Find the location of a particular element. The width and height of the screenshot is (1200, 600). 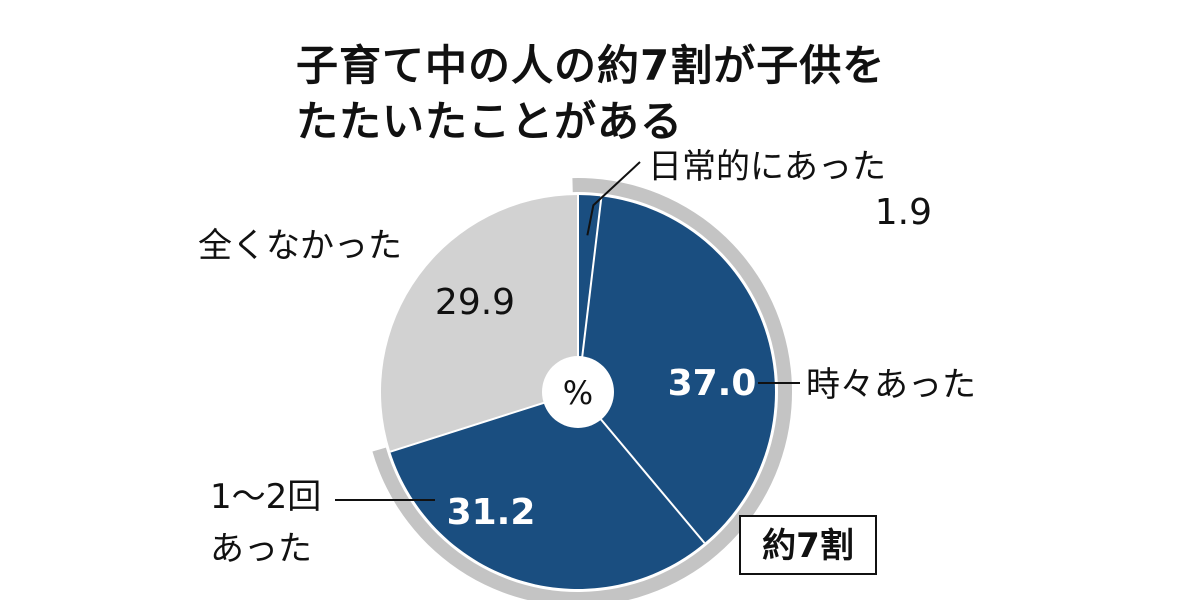

donut-hole is located at coordinates (578, 392).